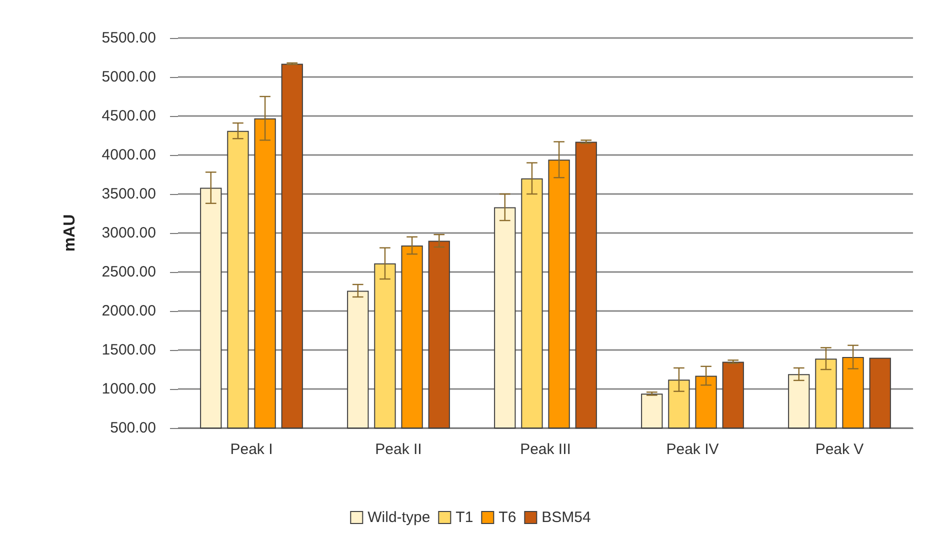 The height and width of the screenshot is (548, 941). What do you see at coordinates (129, 194) in the screenshot?
I see `y-tick-label: 3500.00` at bounding box center [129, 194].